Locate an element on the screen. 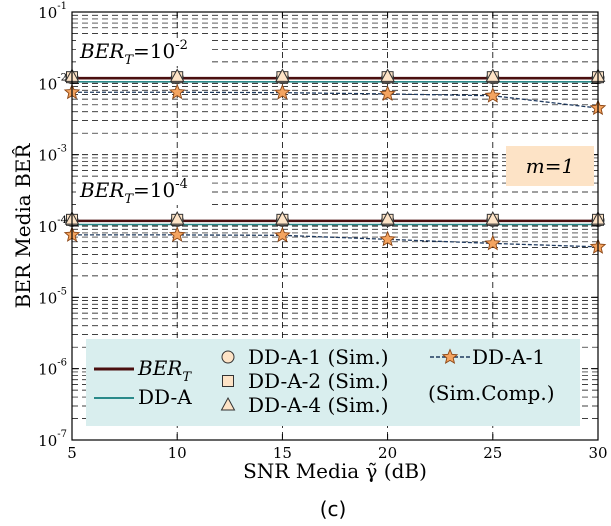 This screenshot has width=611, height=526. y-tick-exponent: -2 is located at coordinates (62, 77).